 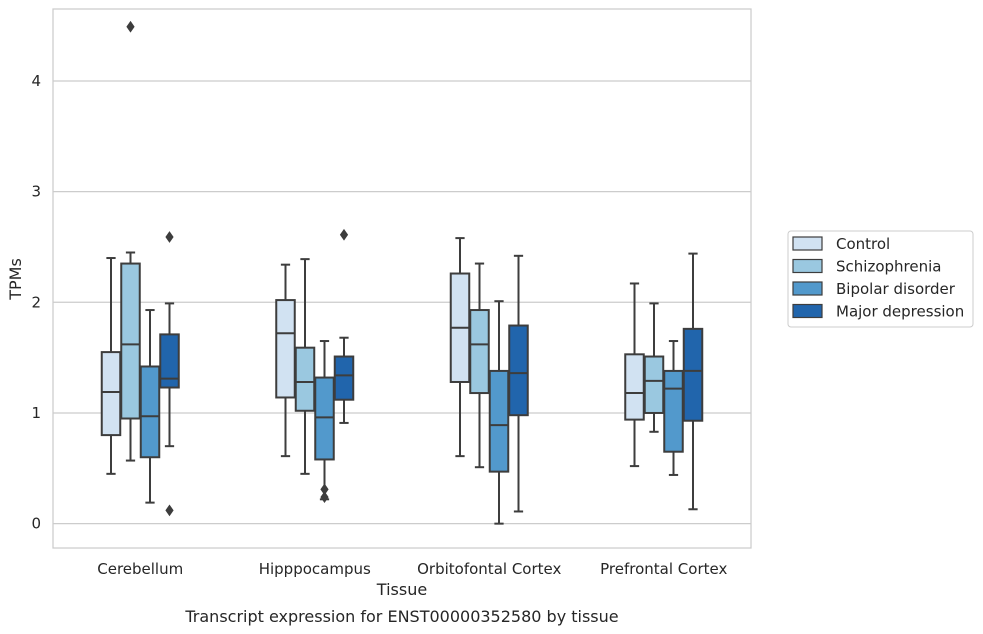 I want to click on x-tick-label: Orbitofontal Cortex, so click(x=489, y=569).